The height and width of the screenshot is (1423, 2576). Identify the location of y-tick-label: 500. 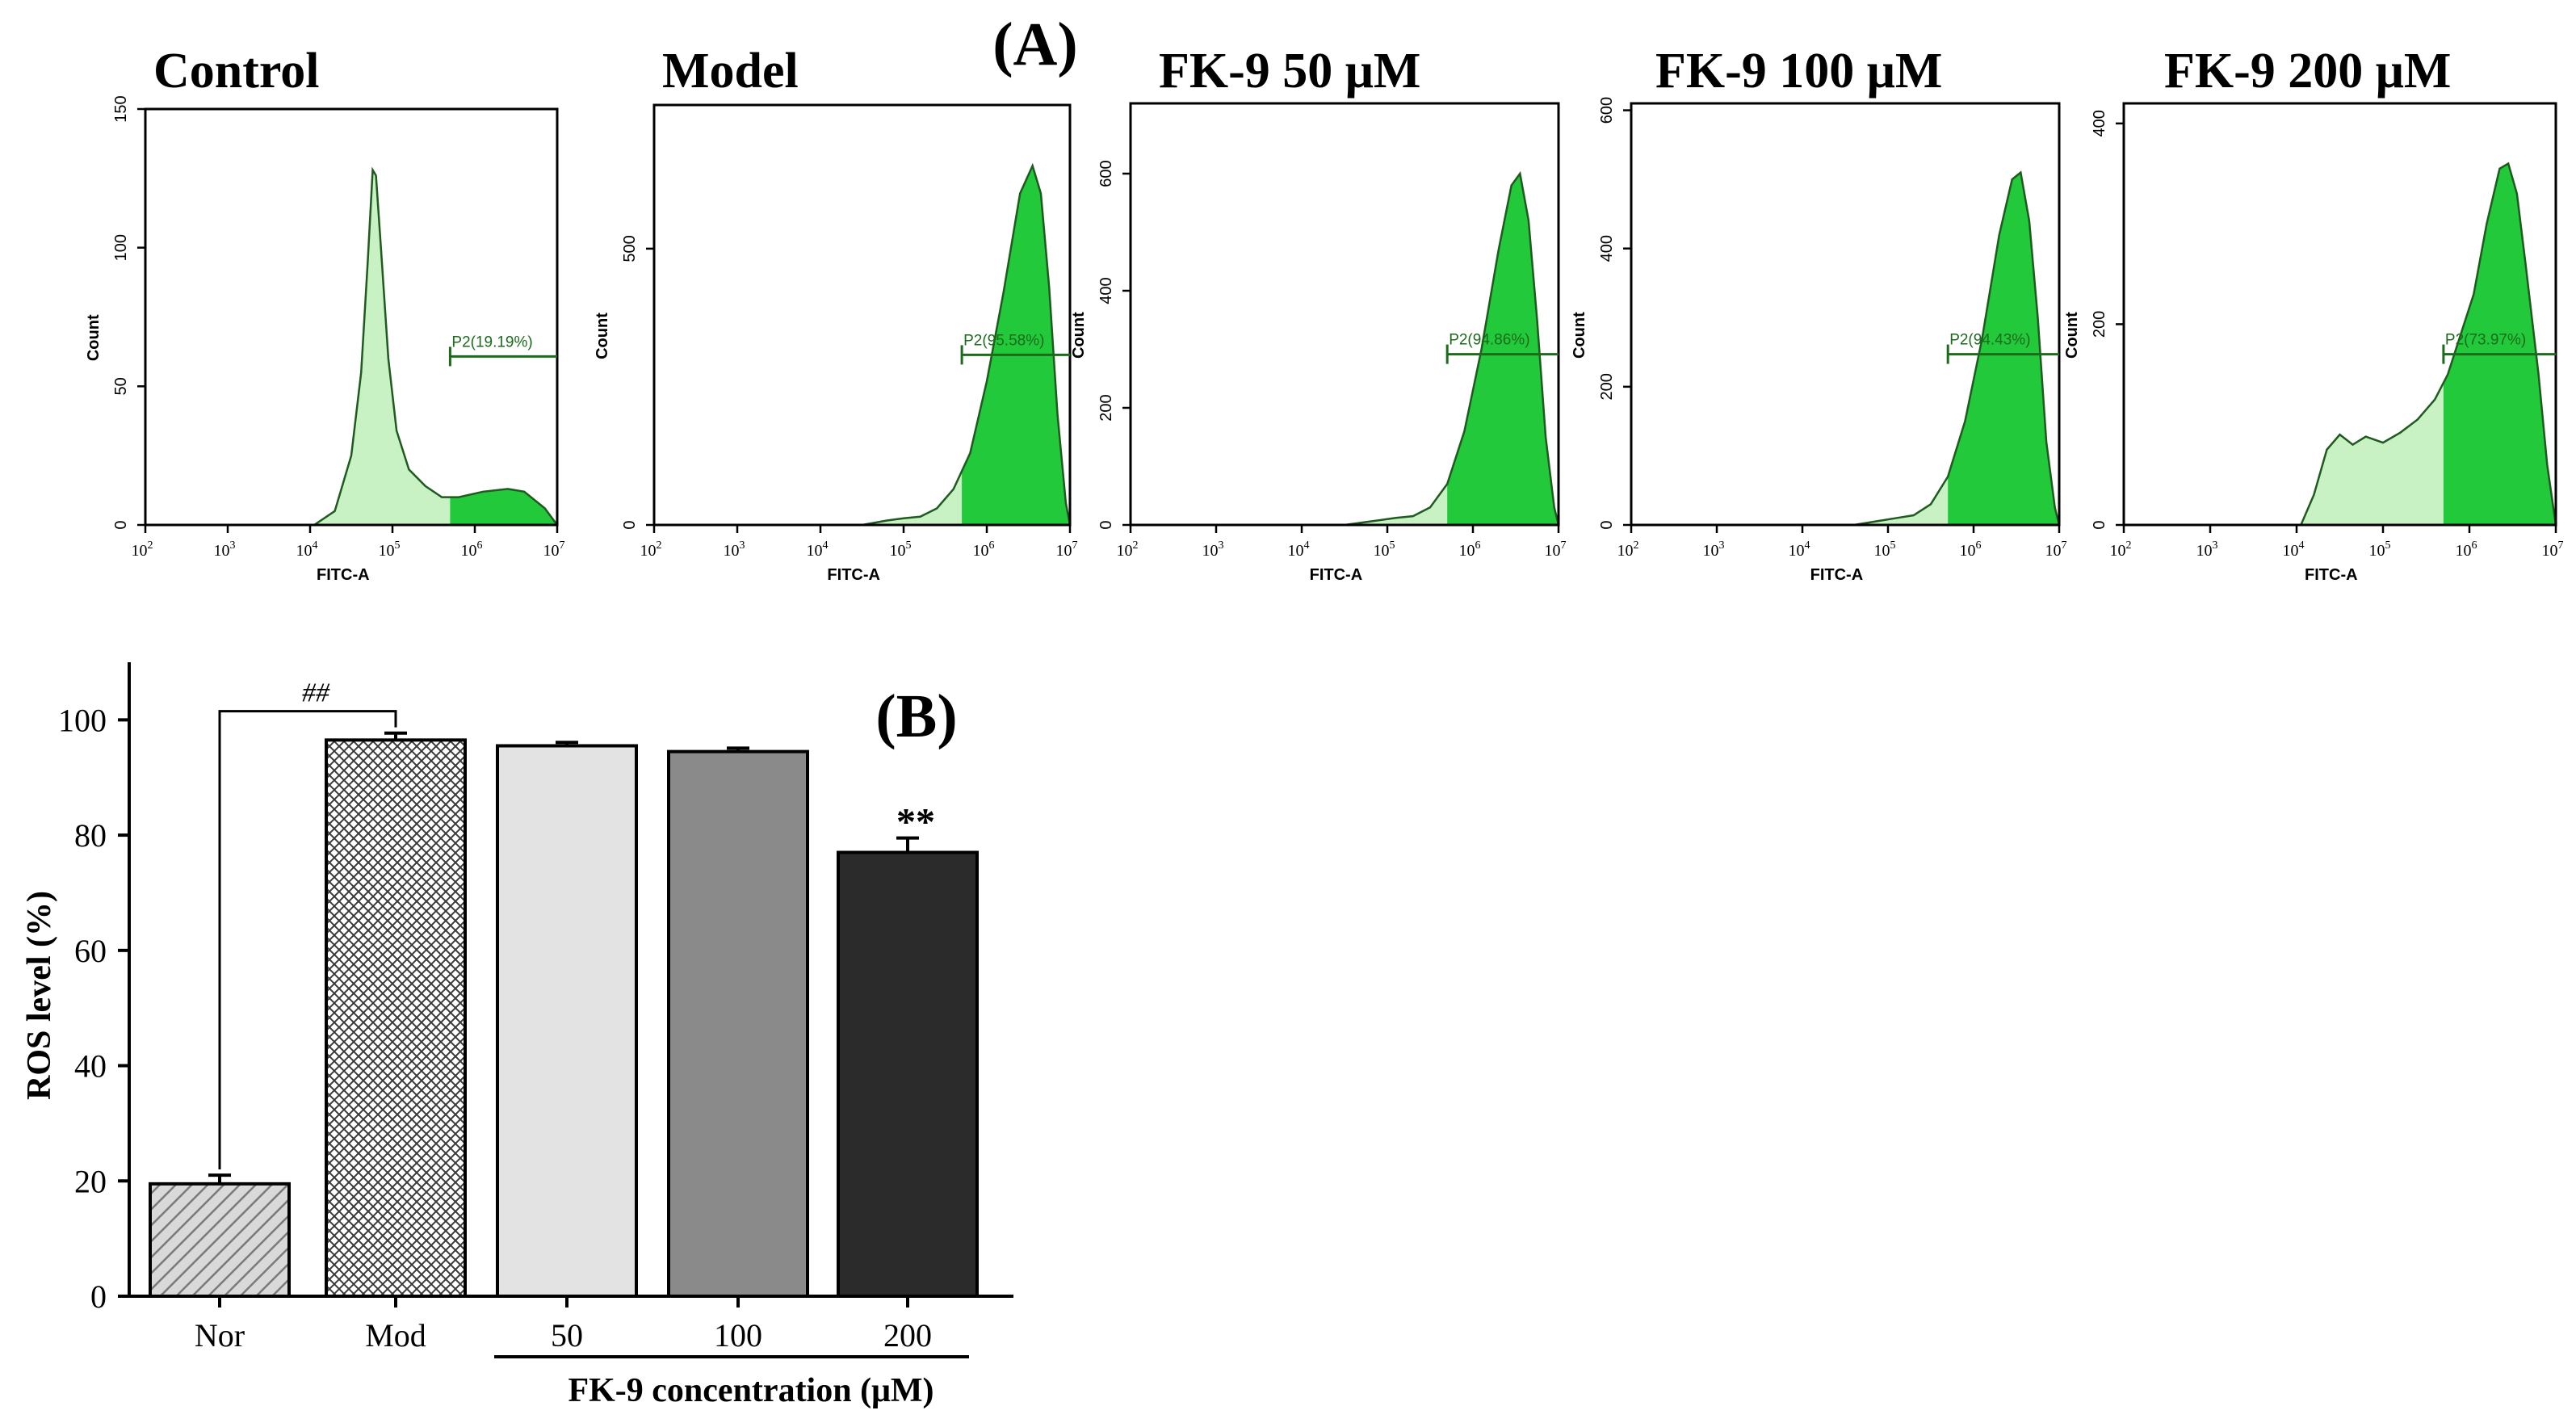
(630, 248).